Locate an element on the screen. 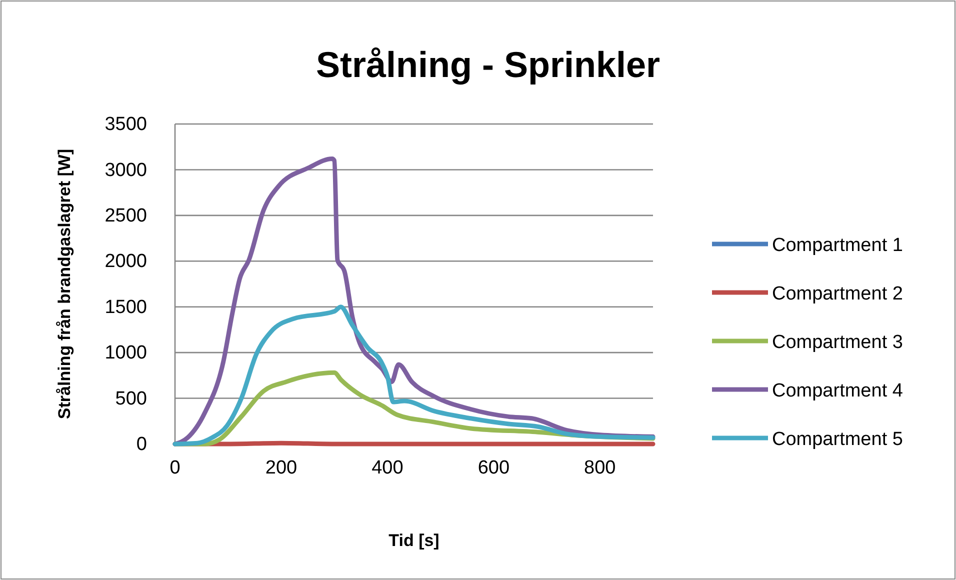 This screenshot has width=956, height=580. y-tick-label: 1000 is located at coordinates (125, 353).